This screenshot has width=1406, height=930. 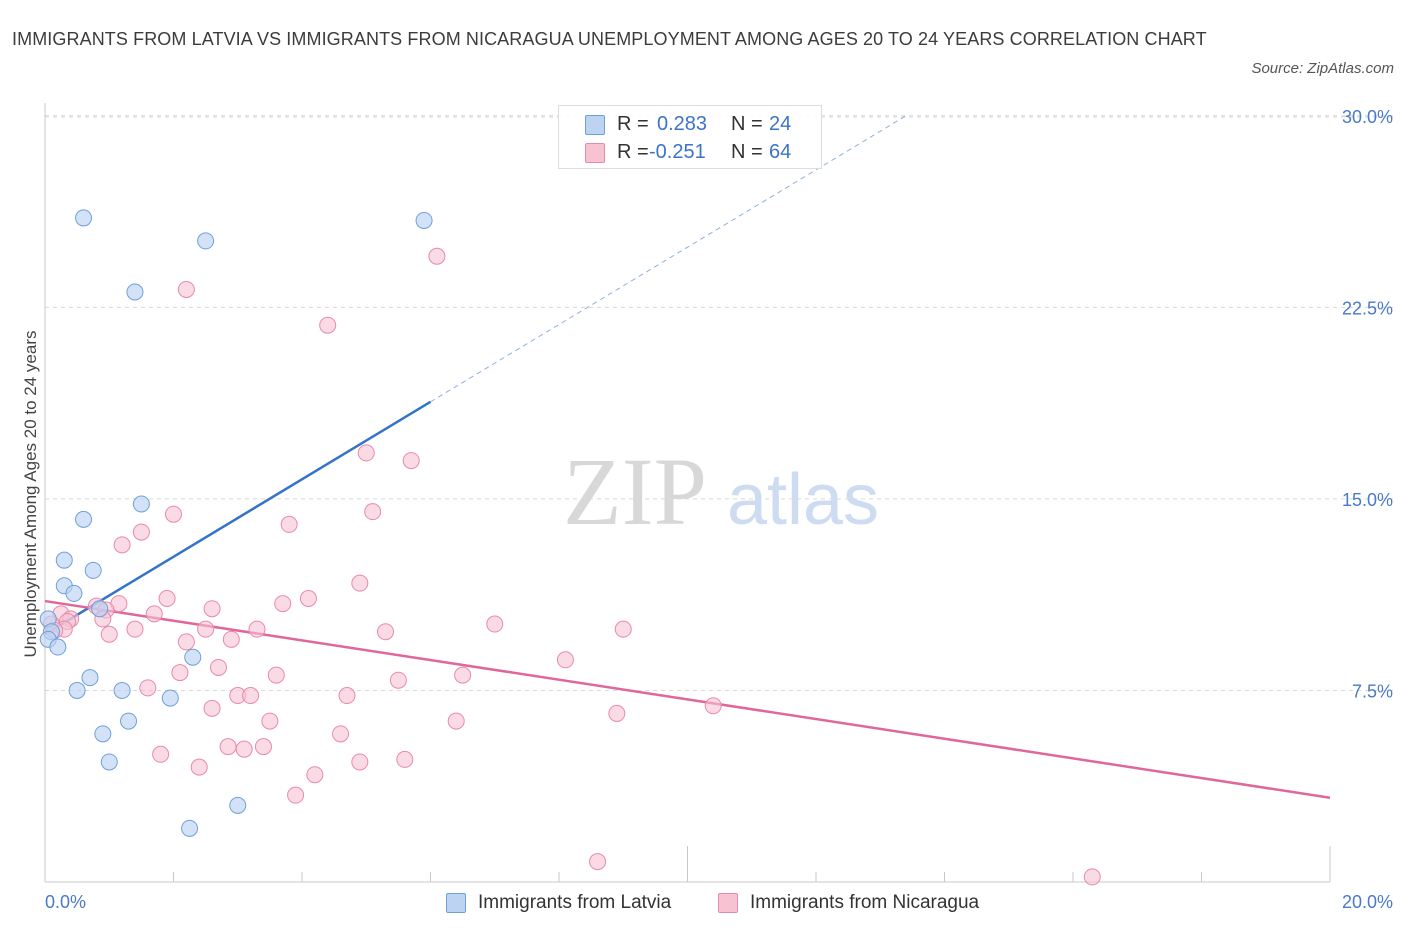 I want to click on latvia-legend-swatch, so click(x=456, y=903).